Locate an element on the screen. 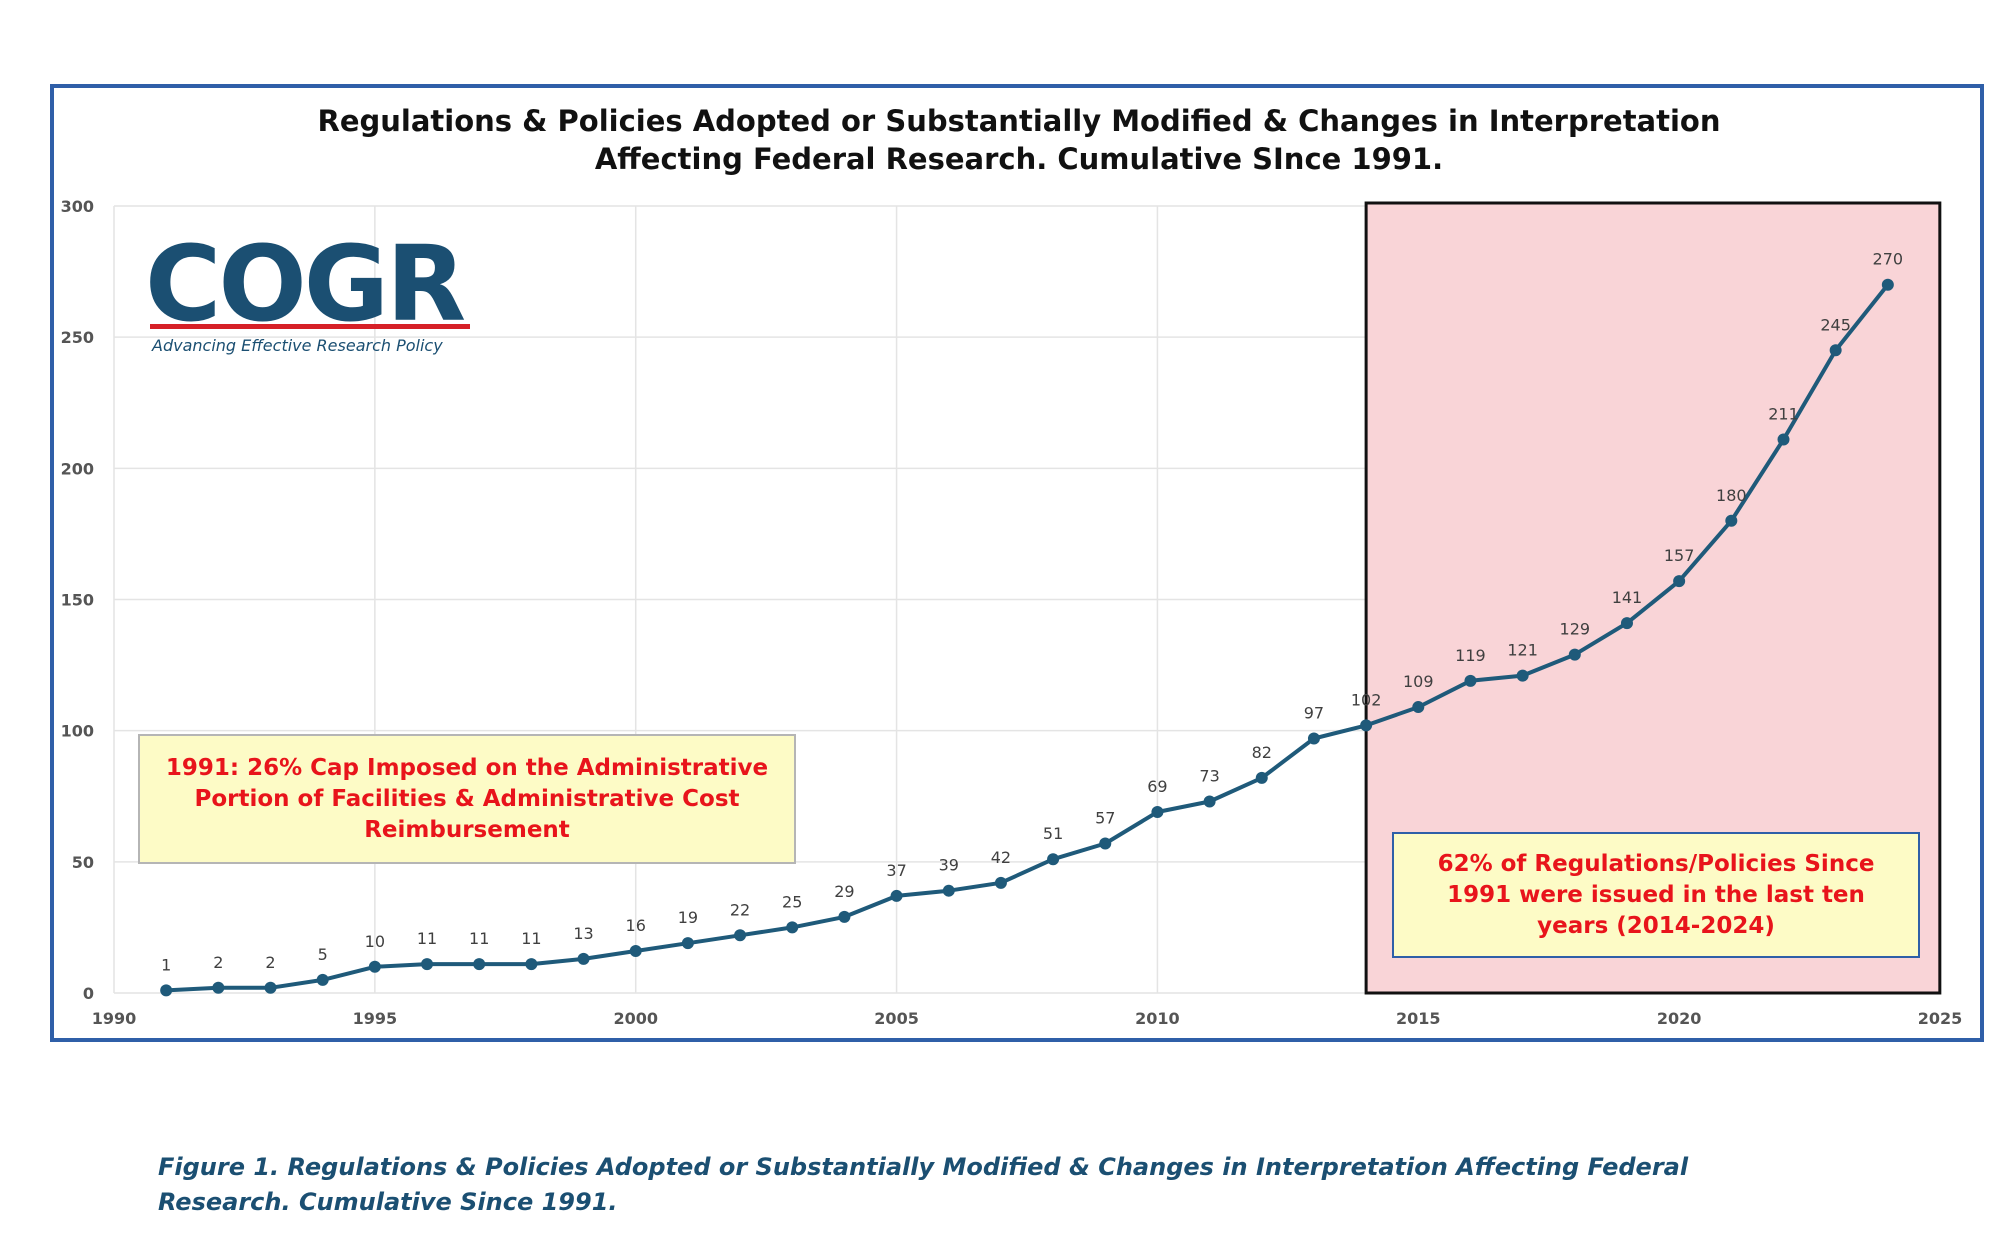 This screenshot has height=1256, width=2000. data-point-1992 is located at coordinates (218, 987).